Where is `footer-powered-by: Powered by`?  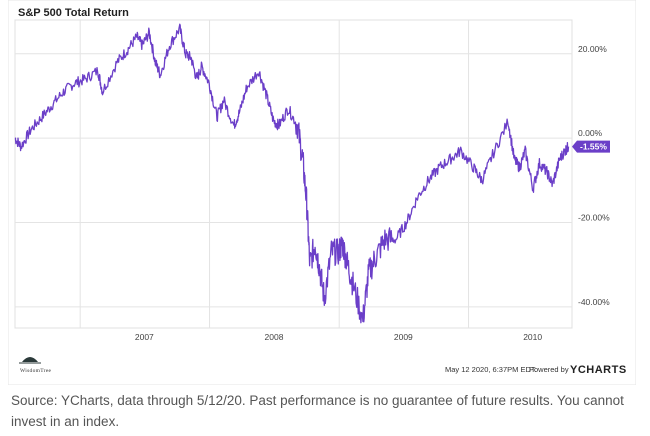 footer-powered-by: Powered by is located at coordinates (549, 369).